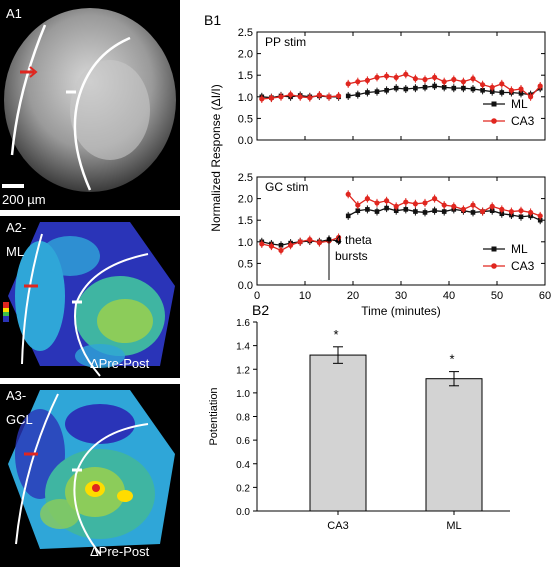 The width and height of the screenshot is (553, 567). Describe the element at coordinates (24, 199) in the screenshot. I see `a1-scale-text: 200 µm` at that location.